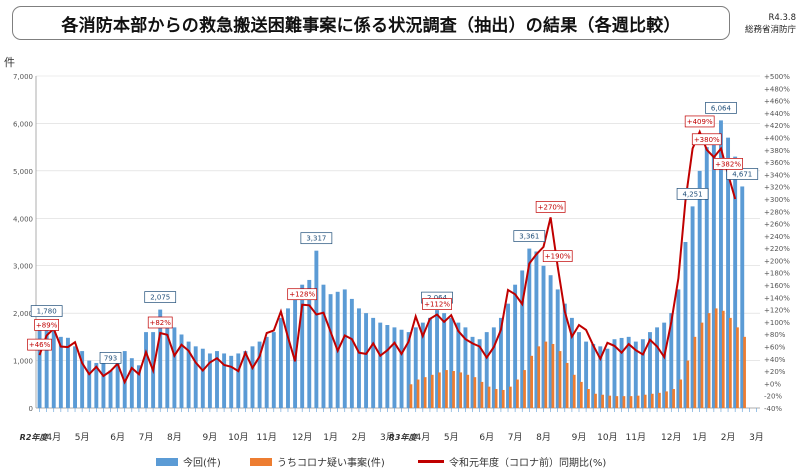 This screenshot has height=471, width=800. I want to click on y2-tick-label: +380%, so click(777, 151).